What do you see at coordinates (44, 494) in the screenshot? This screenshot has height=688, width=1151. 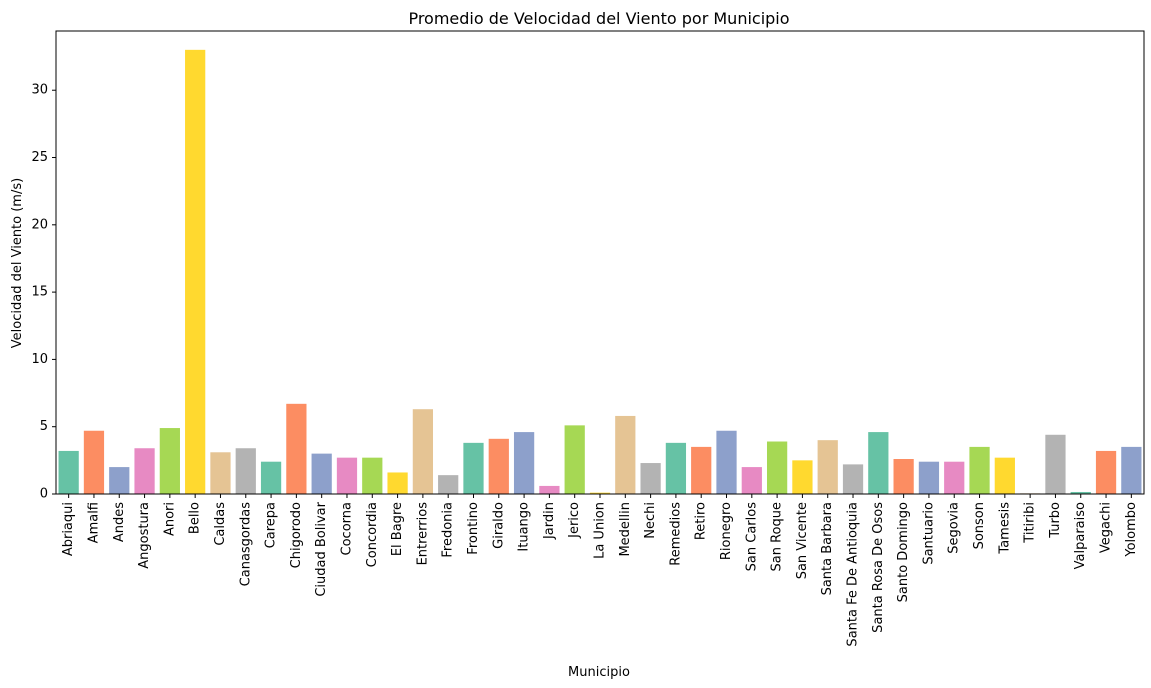 I see `y-tick-label: 0` at bounding box center [44, 494].